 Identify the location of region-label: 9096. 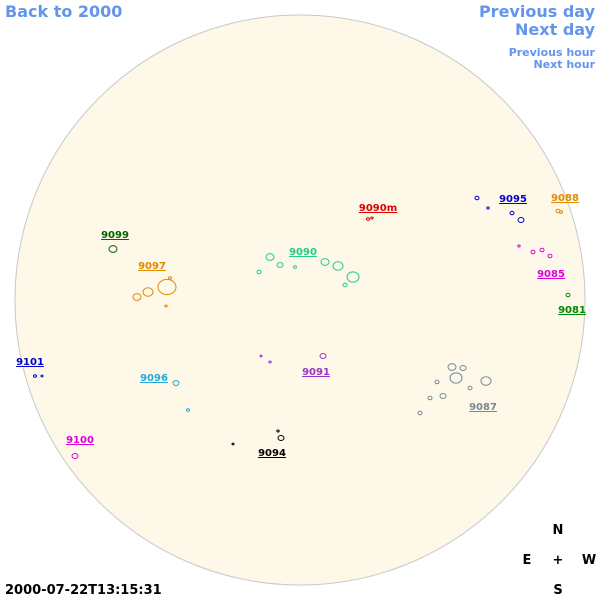
(154, 378).